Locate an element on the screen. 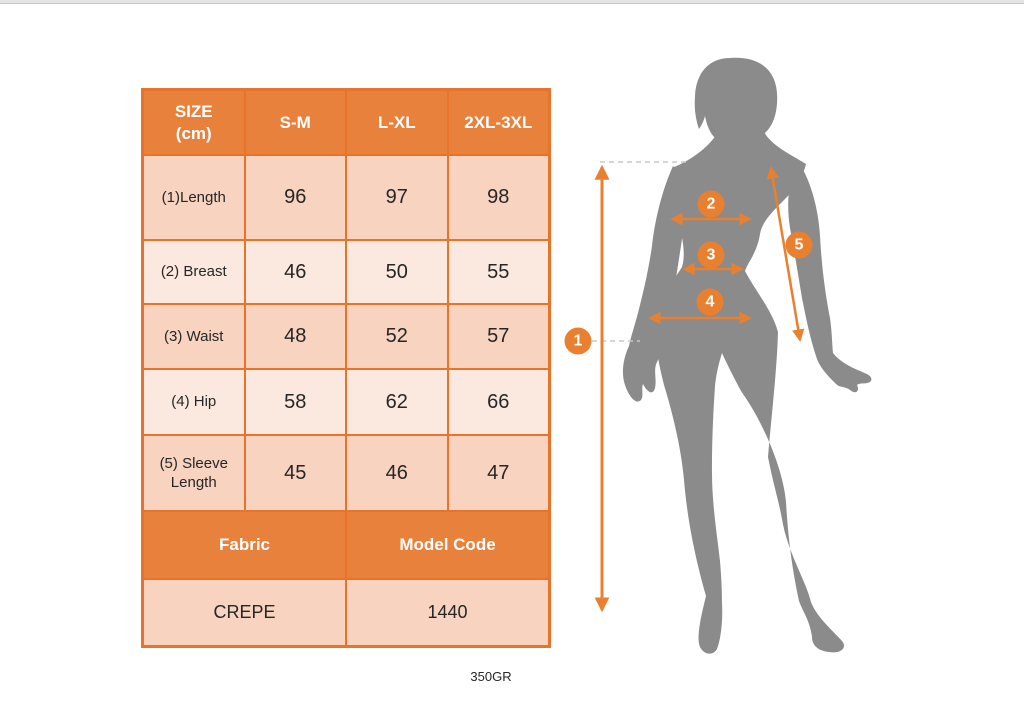  model-code-header: Model Code is located at coordinates (447, 545).